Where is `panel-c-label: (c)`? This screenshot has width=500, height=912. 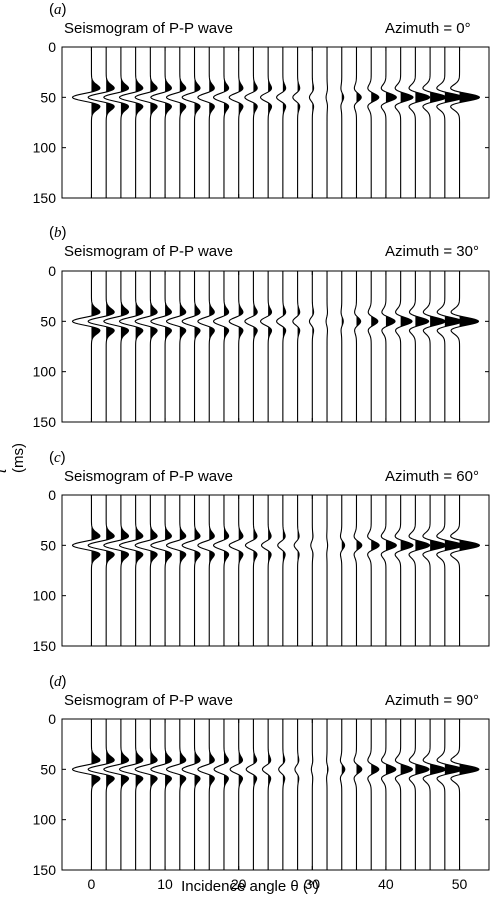 panel-c-label: (c) is located at coordinates (57, 458).